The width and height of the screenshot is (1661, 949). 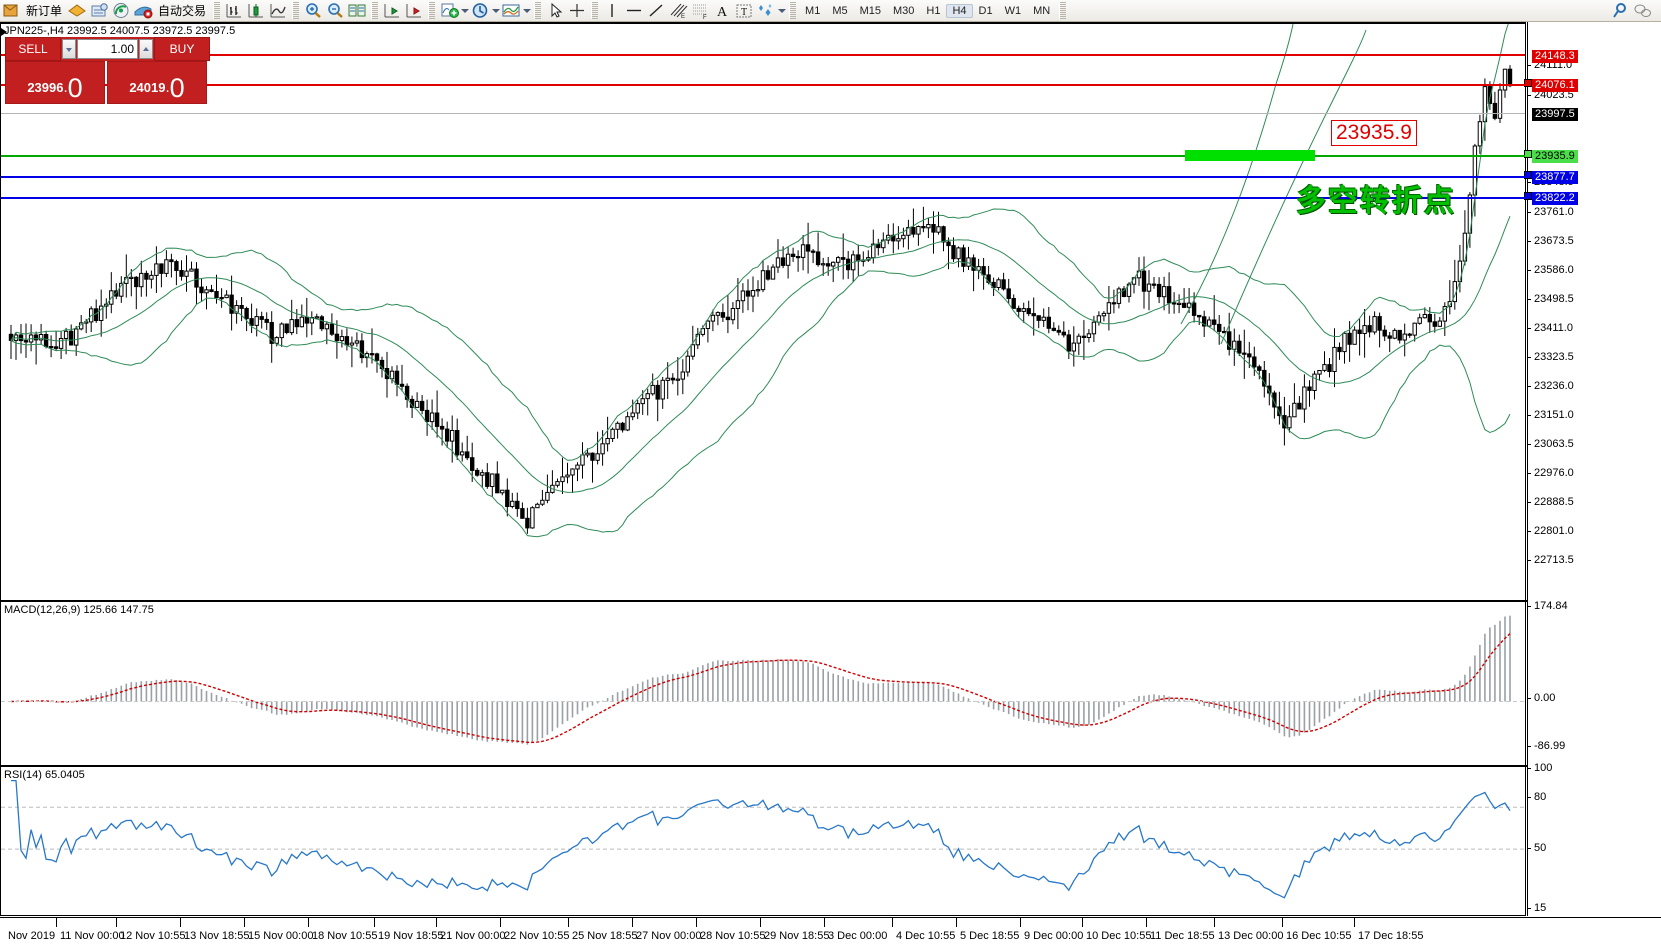 I want to click on rsi-panel: RSI(14) 65.0405, so click(x=764, y=841).